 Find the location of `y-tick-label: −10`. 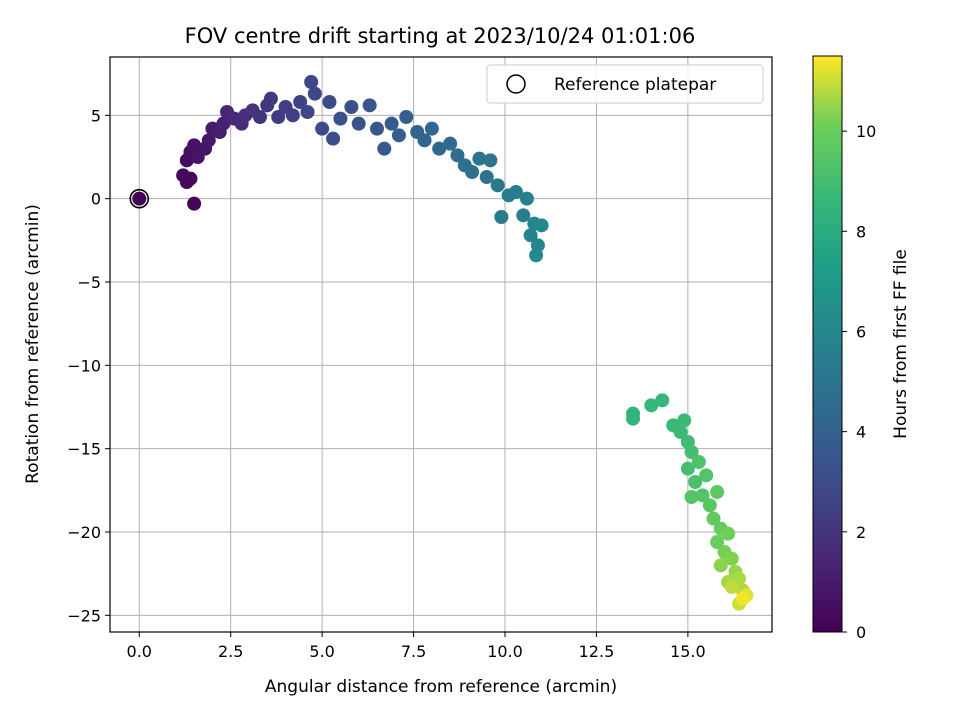

y-tick-label: −10 is located at coordinates (84, 365).